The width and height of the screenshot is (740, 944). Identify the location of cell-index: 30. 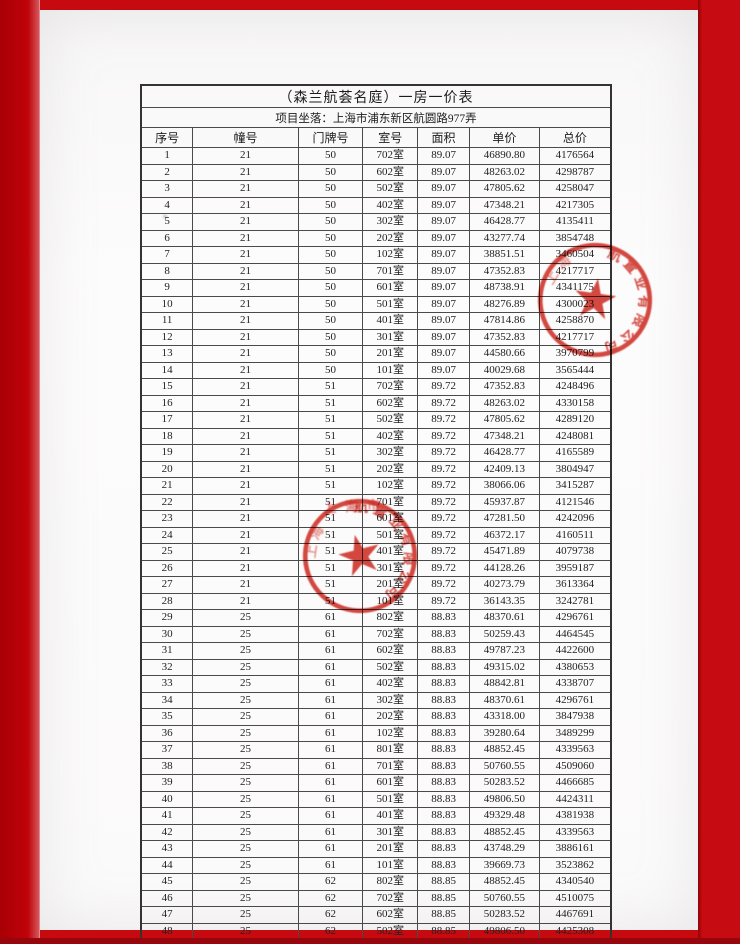
(167, 634).